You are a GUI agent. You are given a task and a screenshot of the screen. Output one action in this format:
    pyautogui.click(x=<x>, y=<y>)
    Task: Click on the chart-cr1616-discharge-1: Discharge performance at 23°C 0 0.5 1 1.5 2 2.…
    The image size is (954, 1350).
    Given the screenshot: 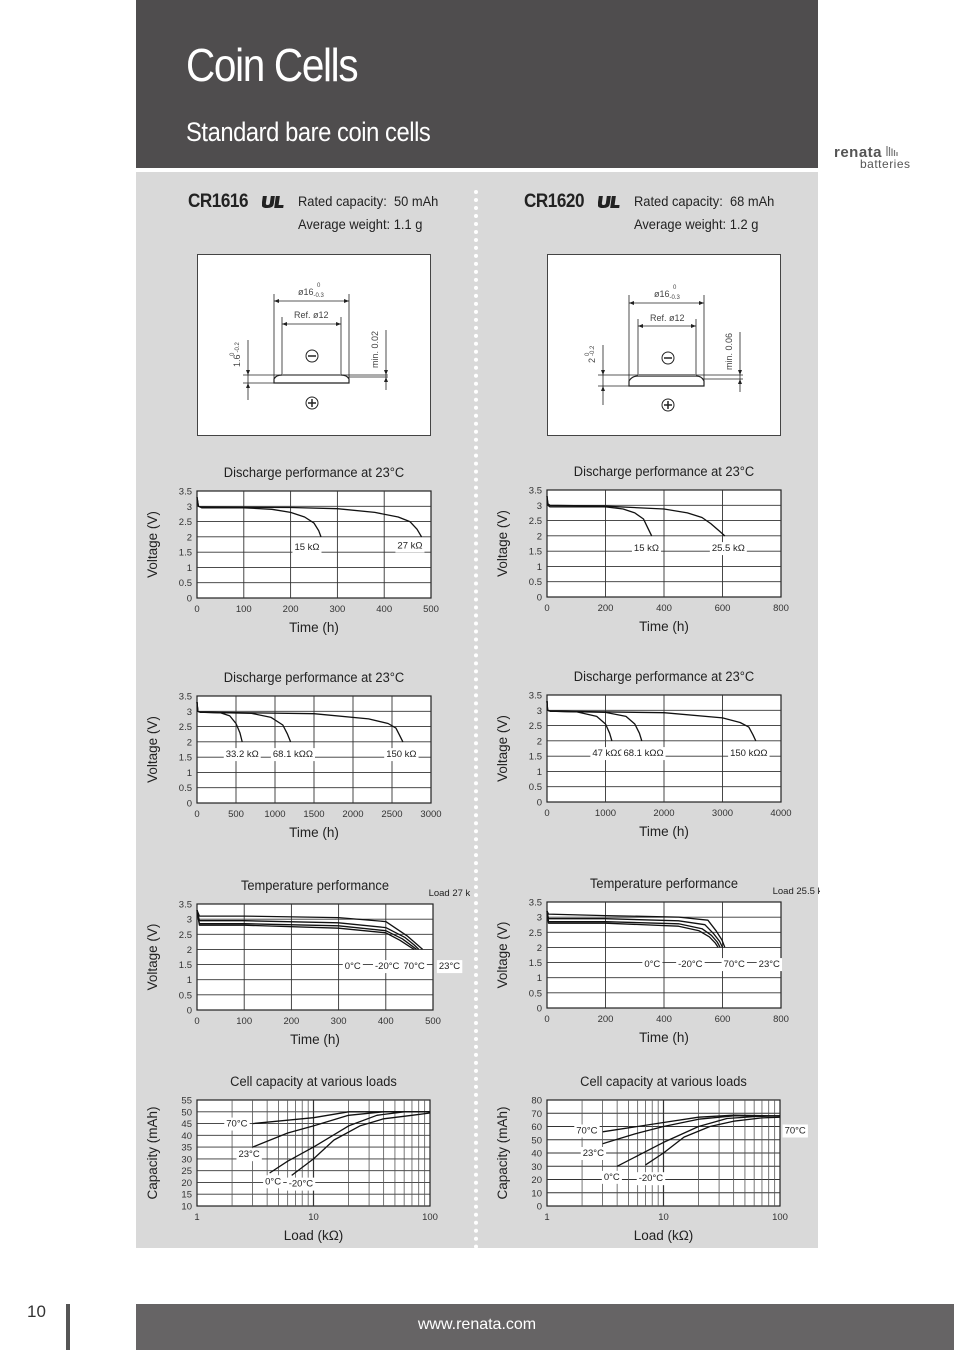 What is the action you would take?
    pyautogui.click(x=300, y=552)
    